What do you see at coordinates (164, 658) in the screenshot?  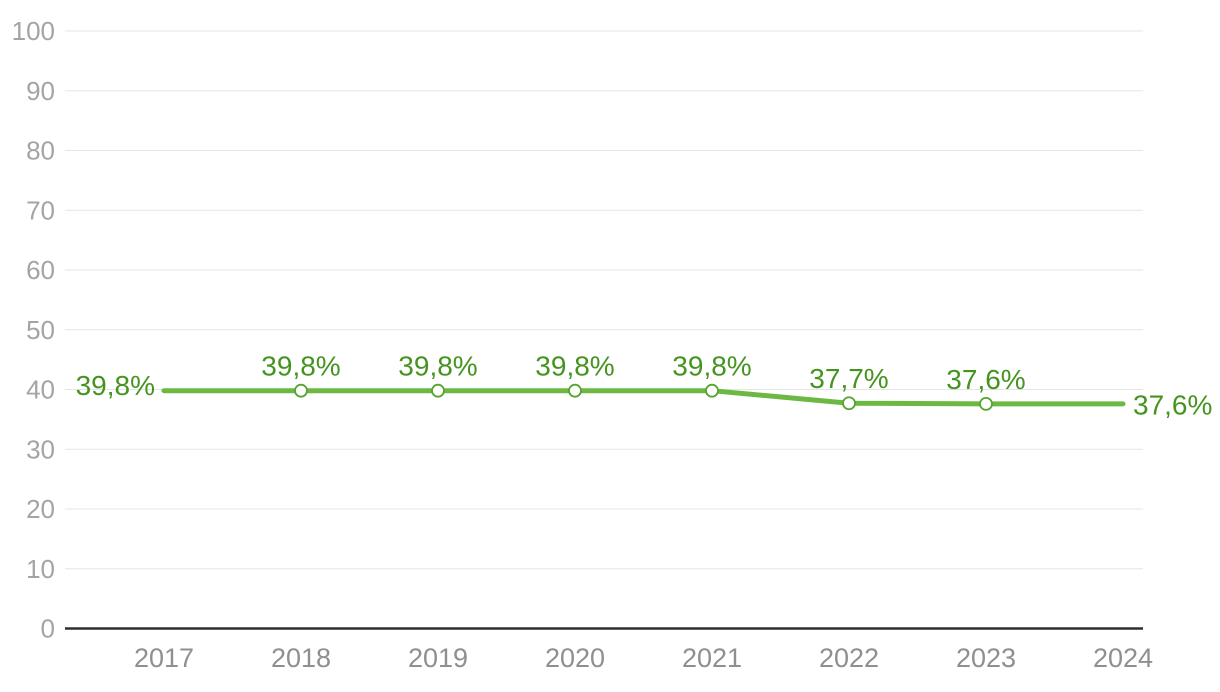 I see `x-tick-label: 2017` at bounding box center [164, 658].